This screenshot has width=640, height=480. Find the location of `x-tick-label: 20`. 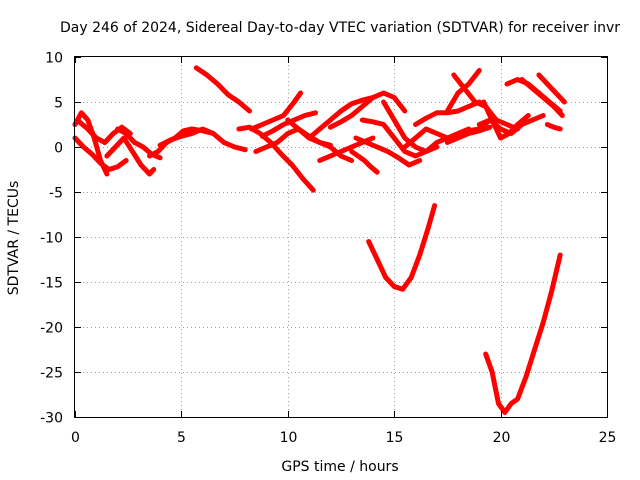

x-tick-label: 20 is located at coordinates (502, 438).